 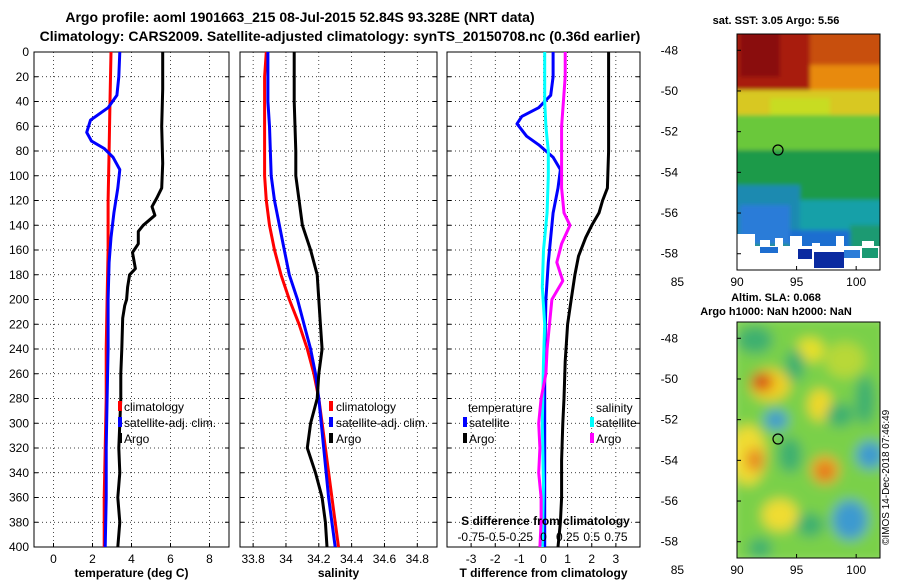 What do you see at coordinates (886, 477) in the screenshot?
I see `imos-timestamp: ©IMOS 14-Dec-2018 07:46:49` at bounding box center [886, 477].